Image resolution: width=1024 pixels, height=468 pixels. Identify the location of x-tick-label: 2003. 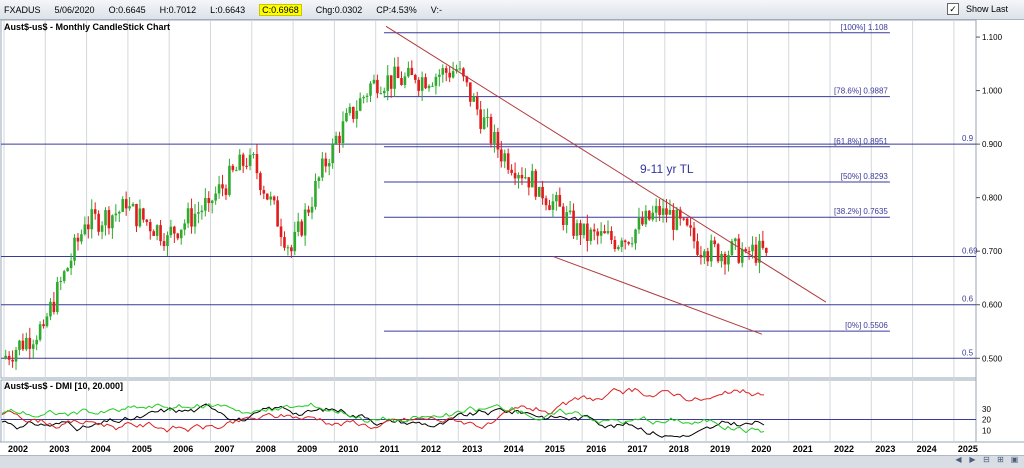
(59, 449).